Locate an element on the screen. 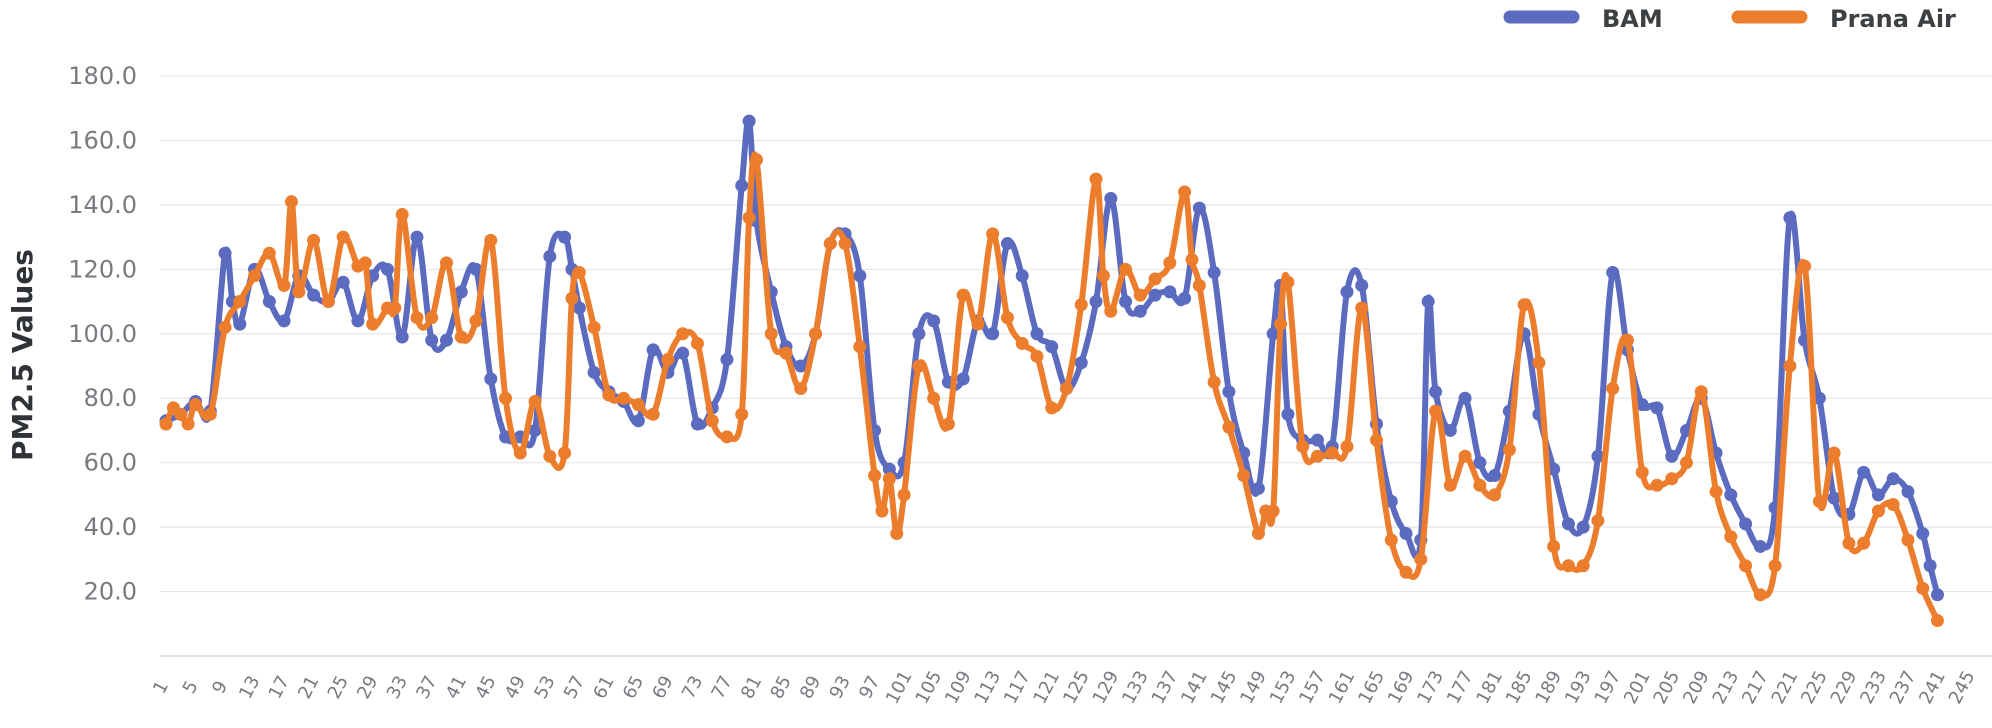 This screenshot has height=728, width=1992. x-tick-label: 169 is located at coordinates (1401, 687).